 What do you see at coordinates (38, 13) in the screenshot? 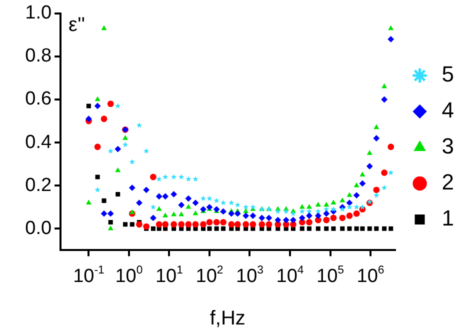
I see `y-tick-label: 1.0` at bounding box center [38, 13].